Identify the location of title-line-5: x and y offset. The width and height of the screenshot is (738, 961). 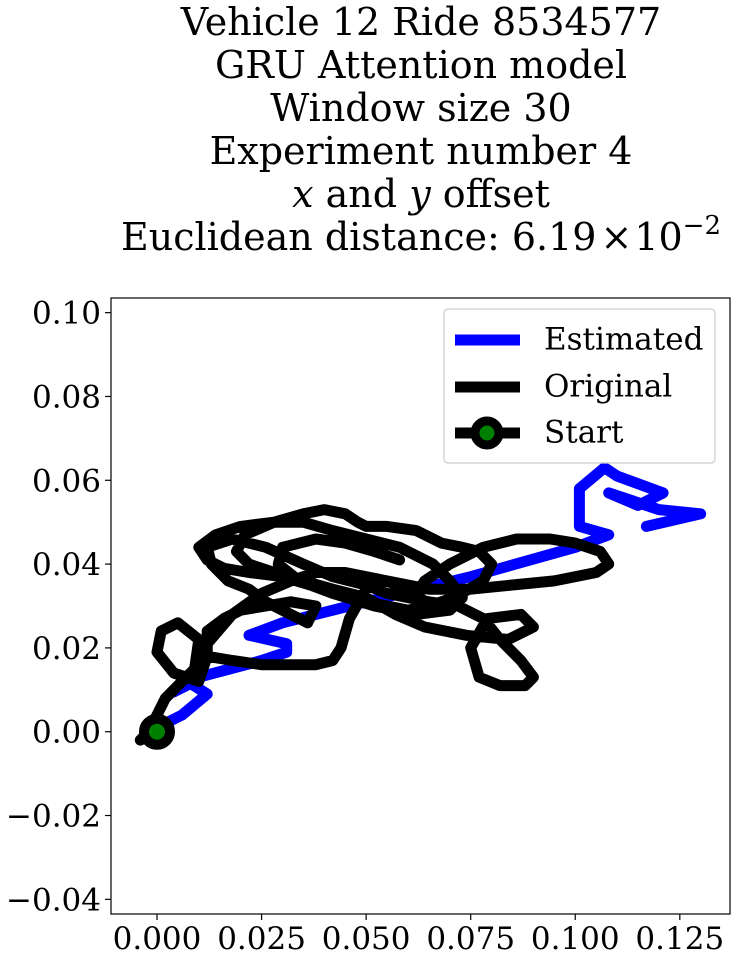
(421, 194).